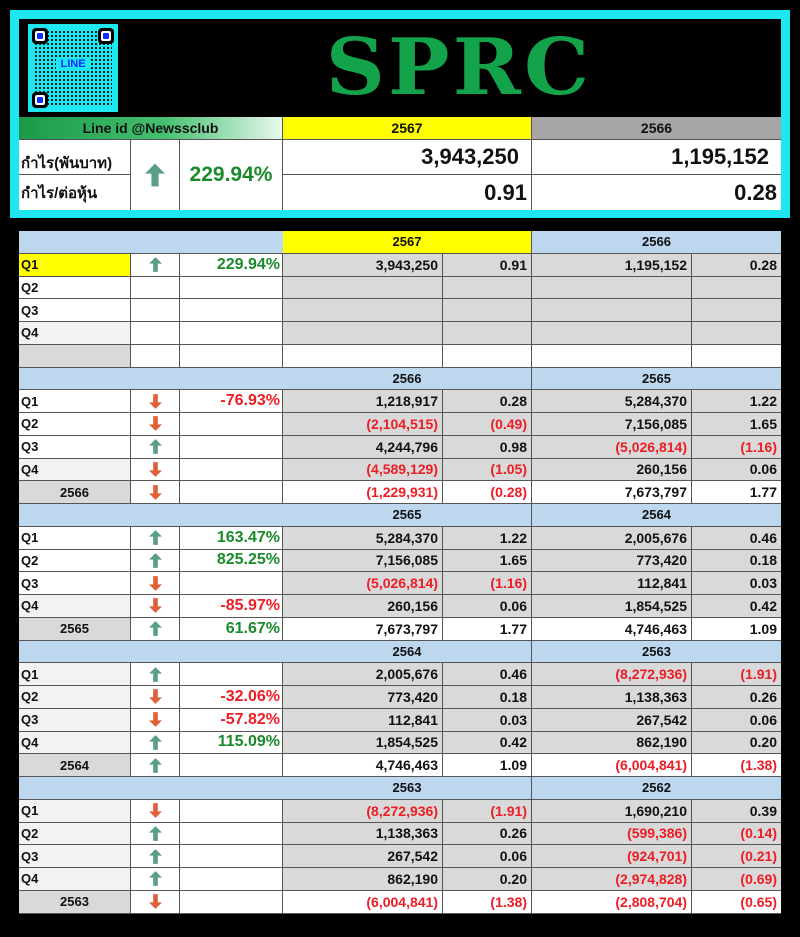 The image size is (800, 937). What do you see at coordinates (487, 834) in the screenshot?
I see `eps-a: 0.26` at bounding box center [487, 834].